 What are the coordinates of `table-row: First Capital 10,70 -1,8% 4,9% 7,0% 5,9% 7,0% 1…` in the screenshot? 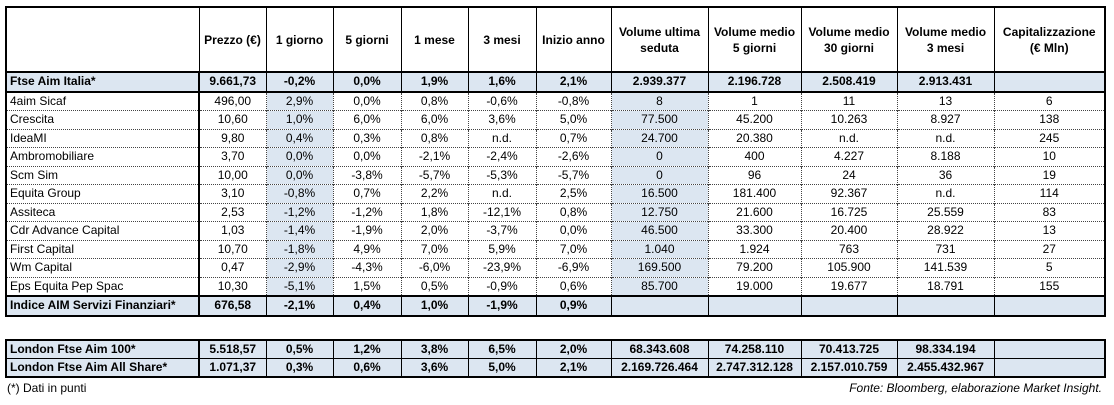 It's located at (555, 249).